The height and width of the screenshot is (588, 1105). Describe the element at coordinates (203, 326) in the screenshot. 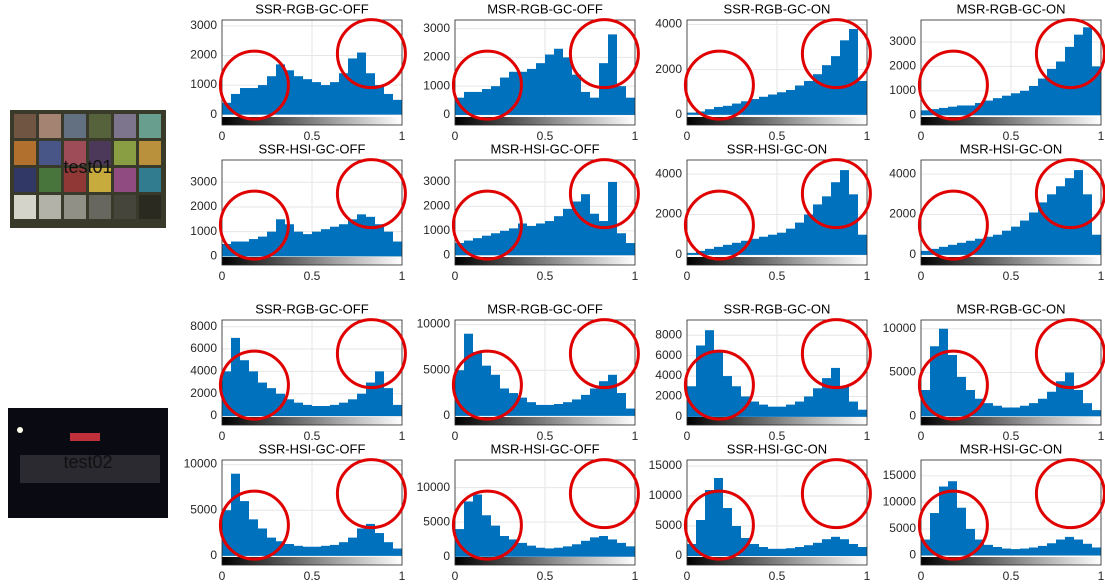

I see `y-tick-label: 8000` at that location.